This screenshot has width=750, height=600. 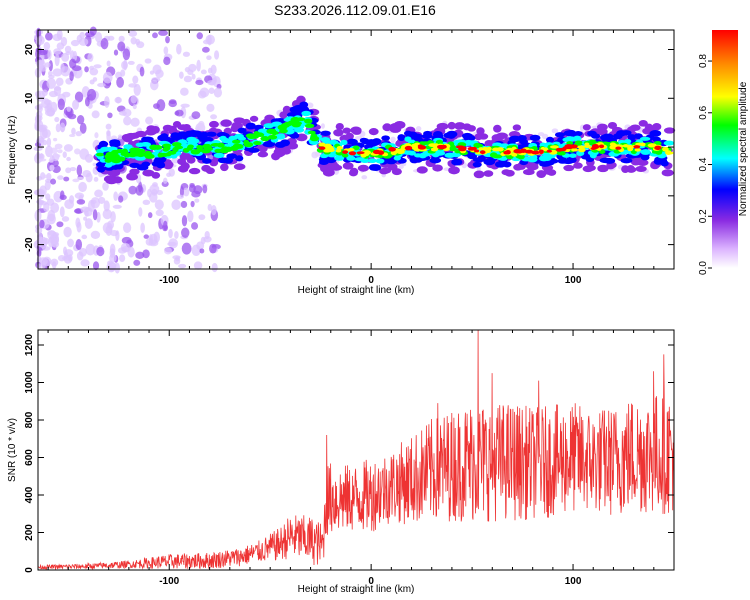 What do you see at coordinates (29, 382) in the screenshot?
I see `snr-y-tick-label: 1000` at bounding box center [29, 382].